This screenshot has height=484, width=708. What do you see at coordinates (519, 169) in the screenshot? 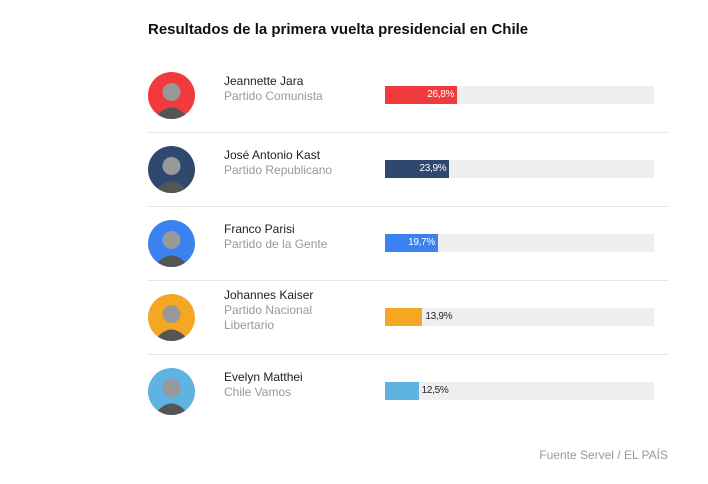
I see `bar-track: 23,9%` at bounding box center [519, 169].